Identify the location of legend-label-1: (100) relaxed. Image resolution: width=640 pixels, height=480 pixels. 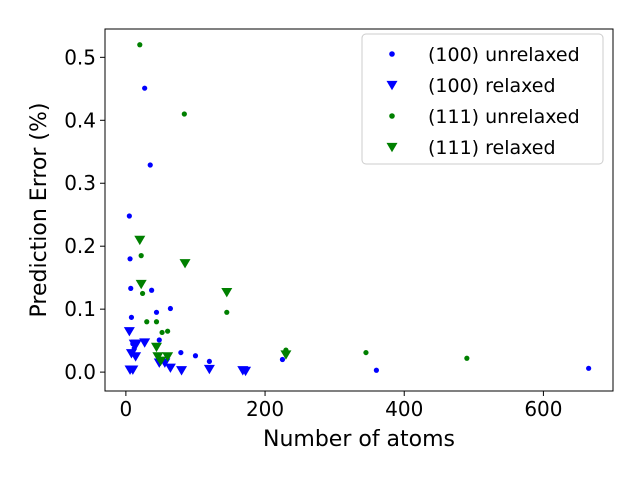
(492, 86).